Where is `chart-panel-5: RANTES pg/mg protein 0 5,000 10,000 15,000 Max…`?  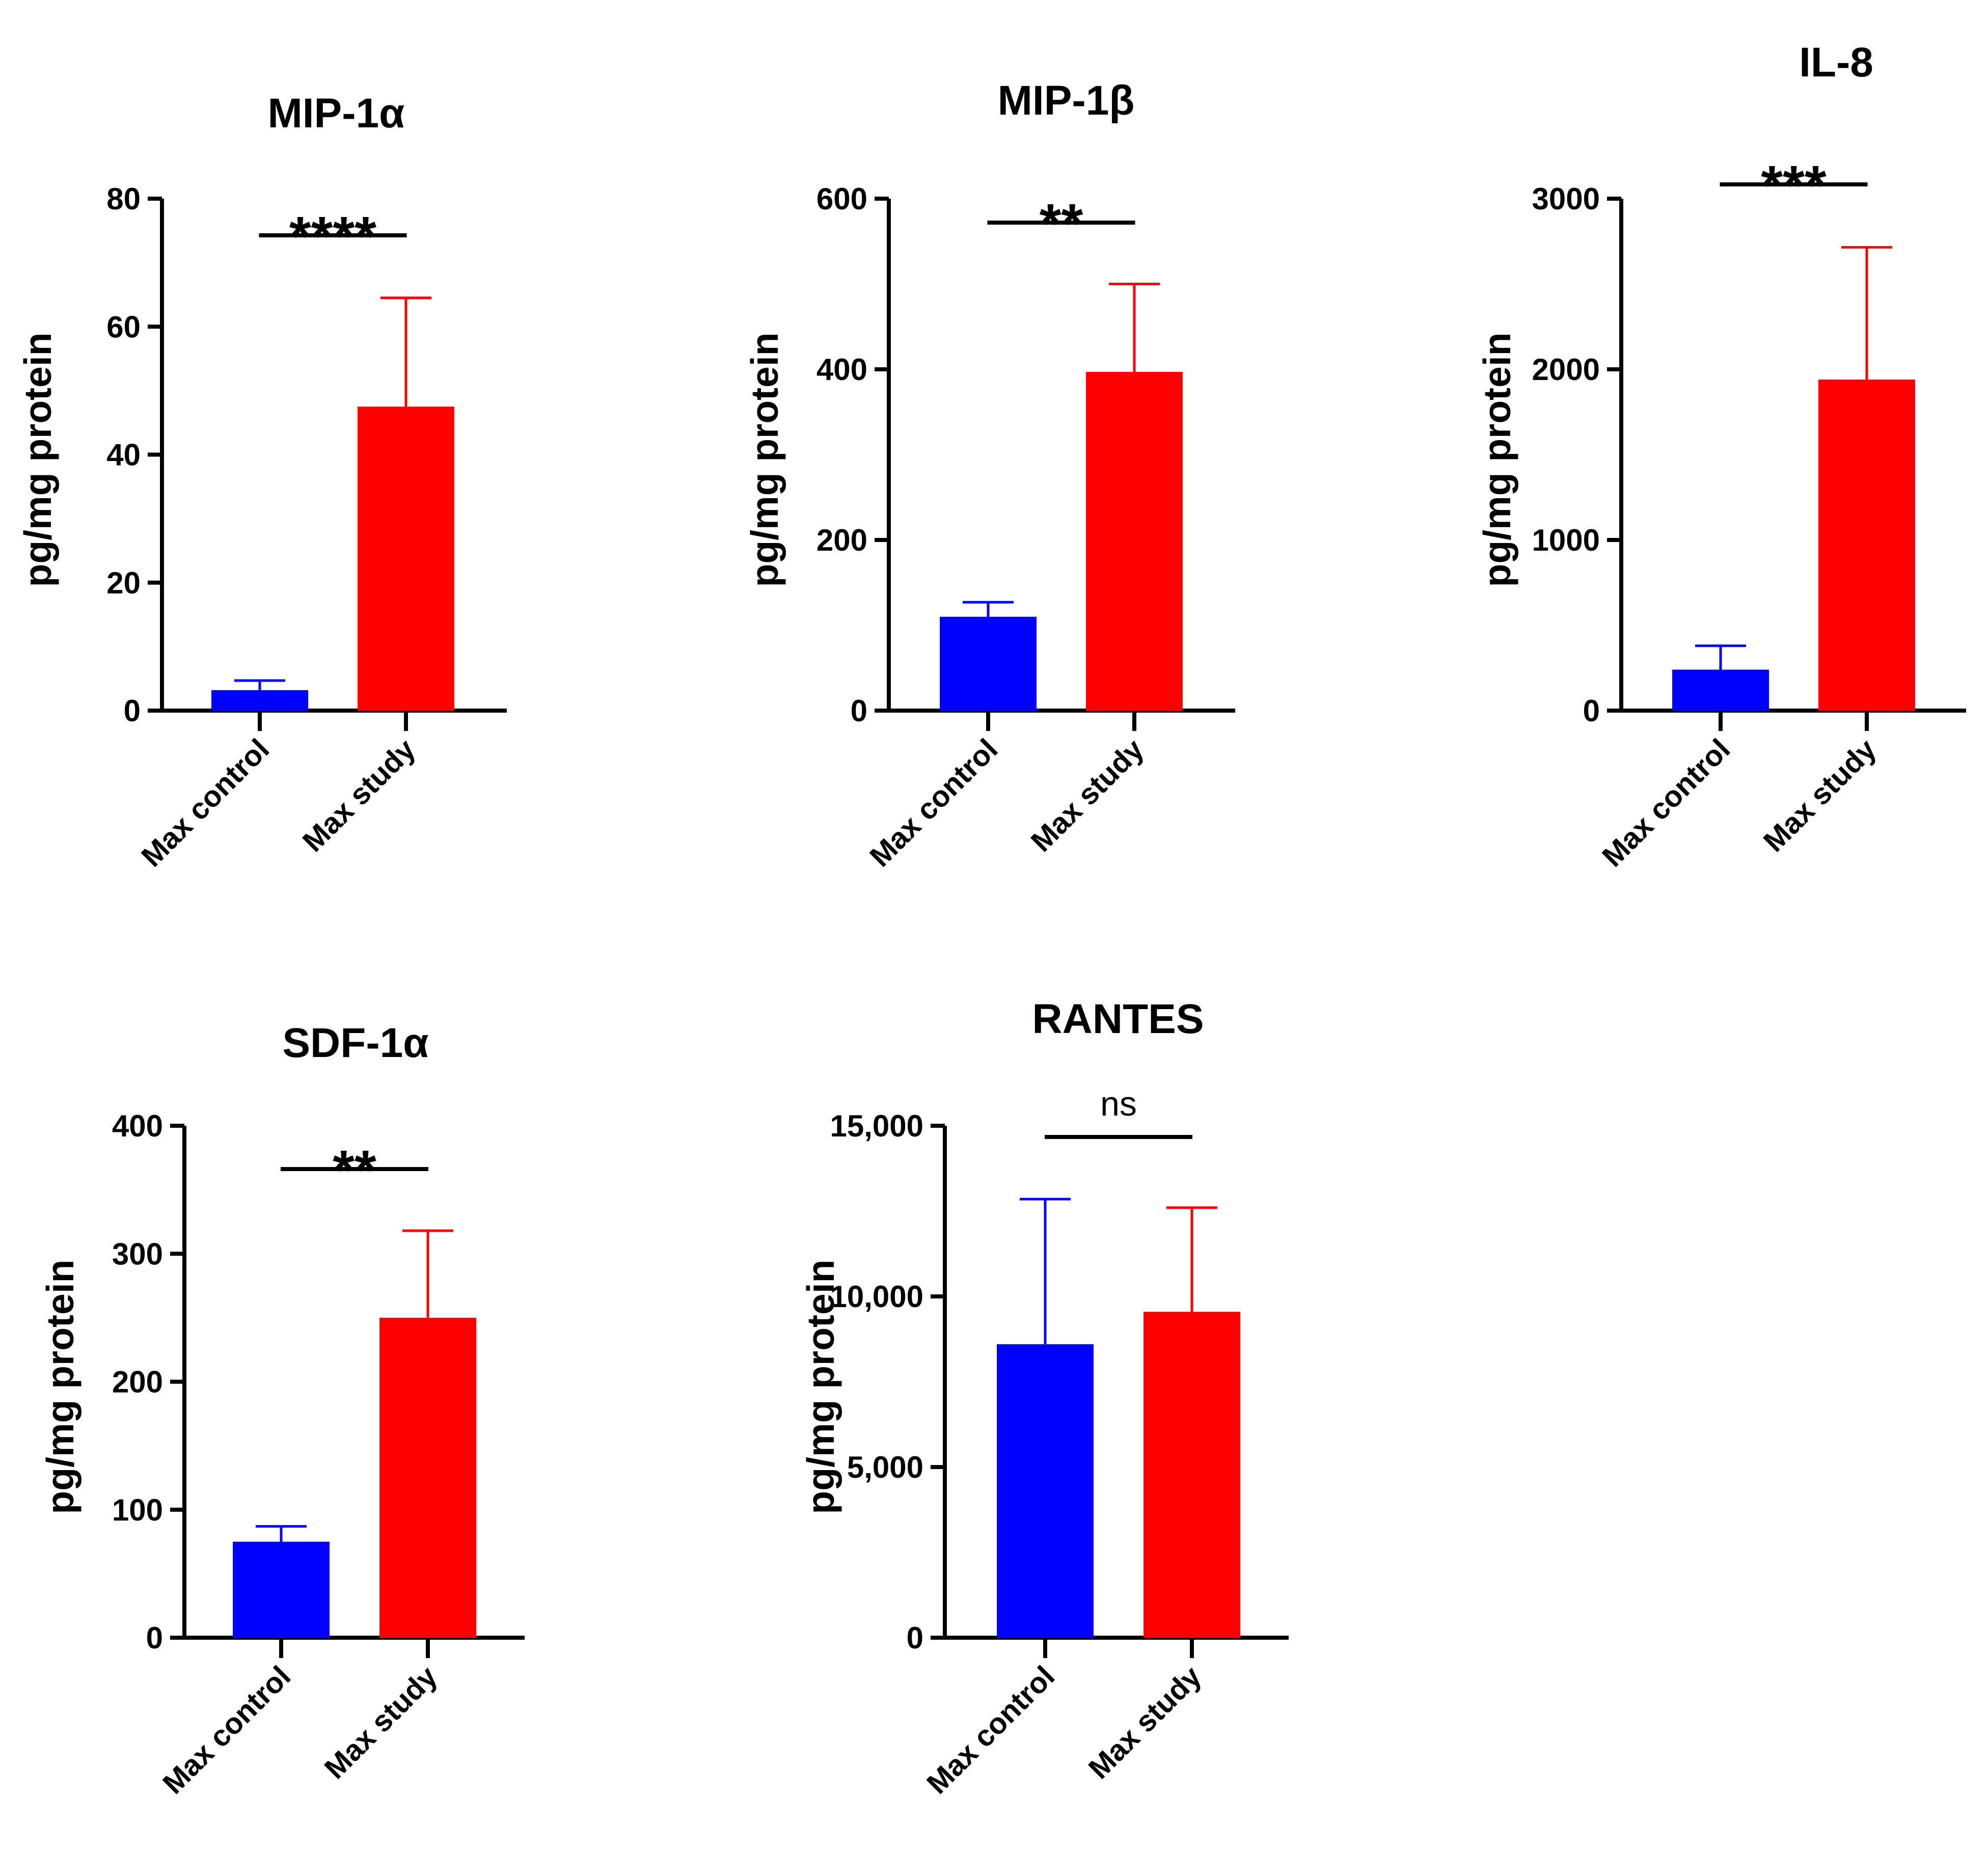 chart-panel-5: RANTES pg/mg protein 0 5,000 10,000 15,000 Max… is located at coordinates (1044, 1398).